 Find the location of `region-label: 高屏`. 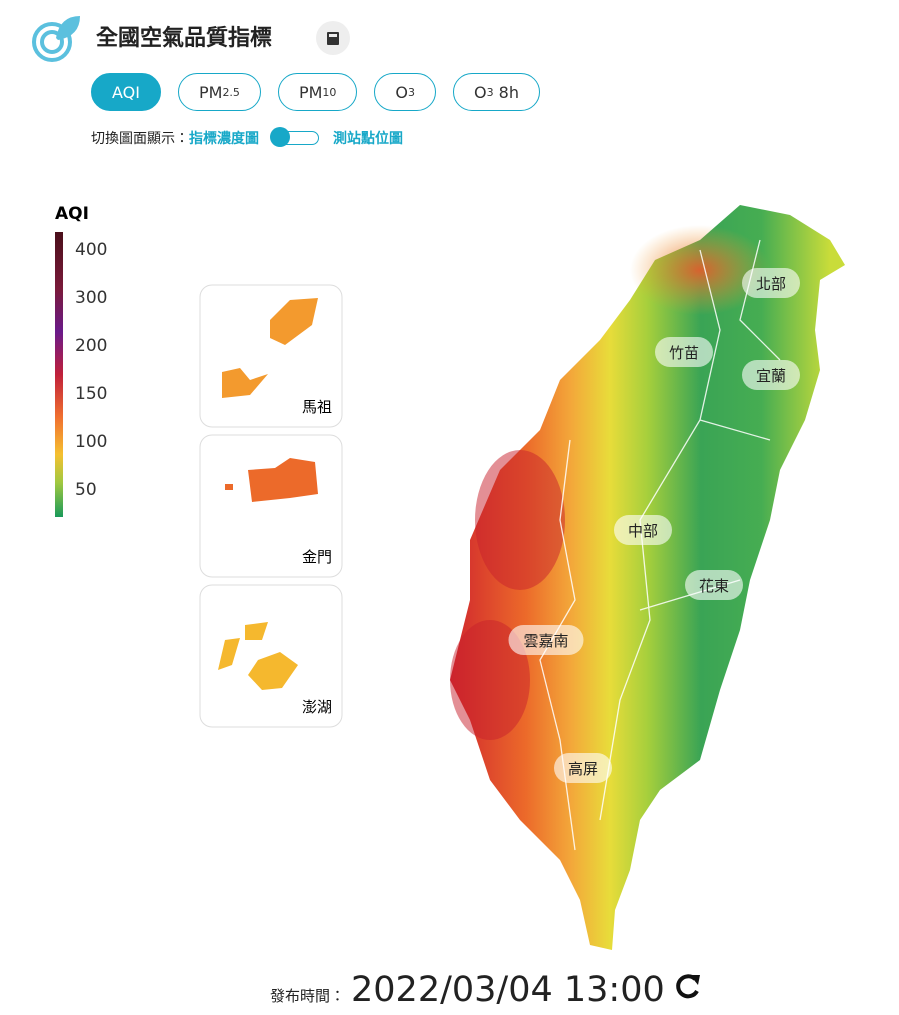

region-label: 高屏 is located at coordinates (583, 768).